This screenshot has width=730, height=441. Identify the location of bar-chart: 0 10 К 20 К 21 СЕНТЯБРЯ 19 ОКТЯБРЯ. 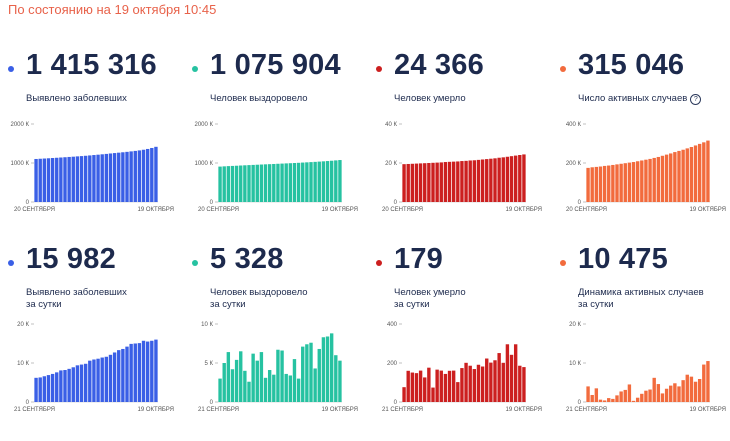
(646, 367).